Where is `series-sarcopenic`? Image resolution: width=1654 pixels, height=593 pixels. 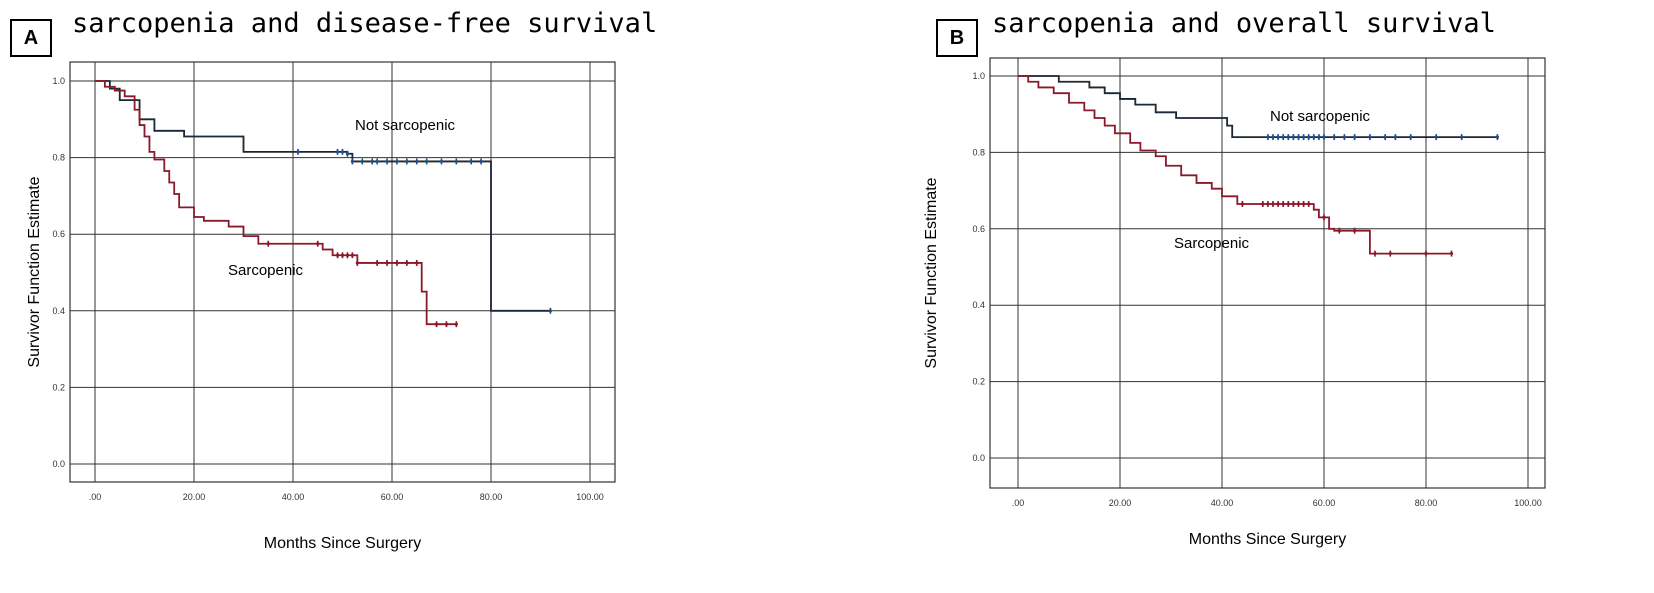 series-sarcopenic is located at coordinates (1236, 166).